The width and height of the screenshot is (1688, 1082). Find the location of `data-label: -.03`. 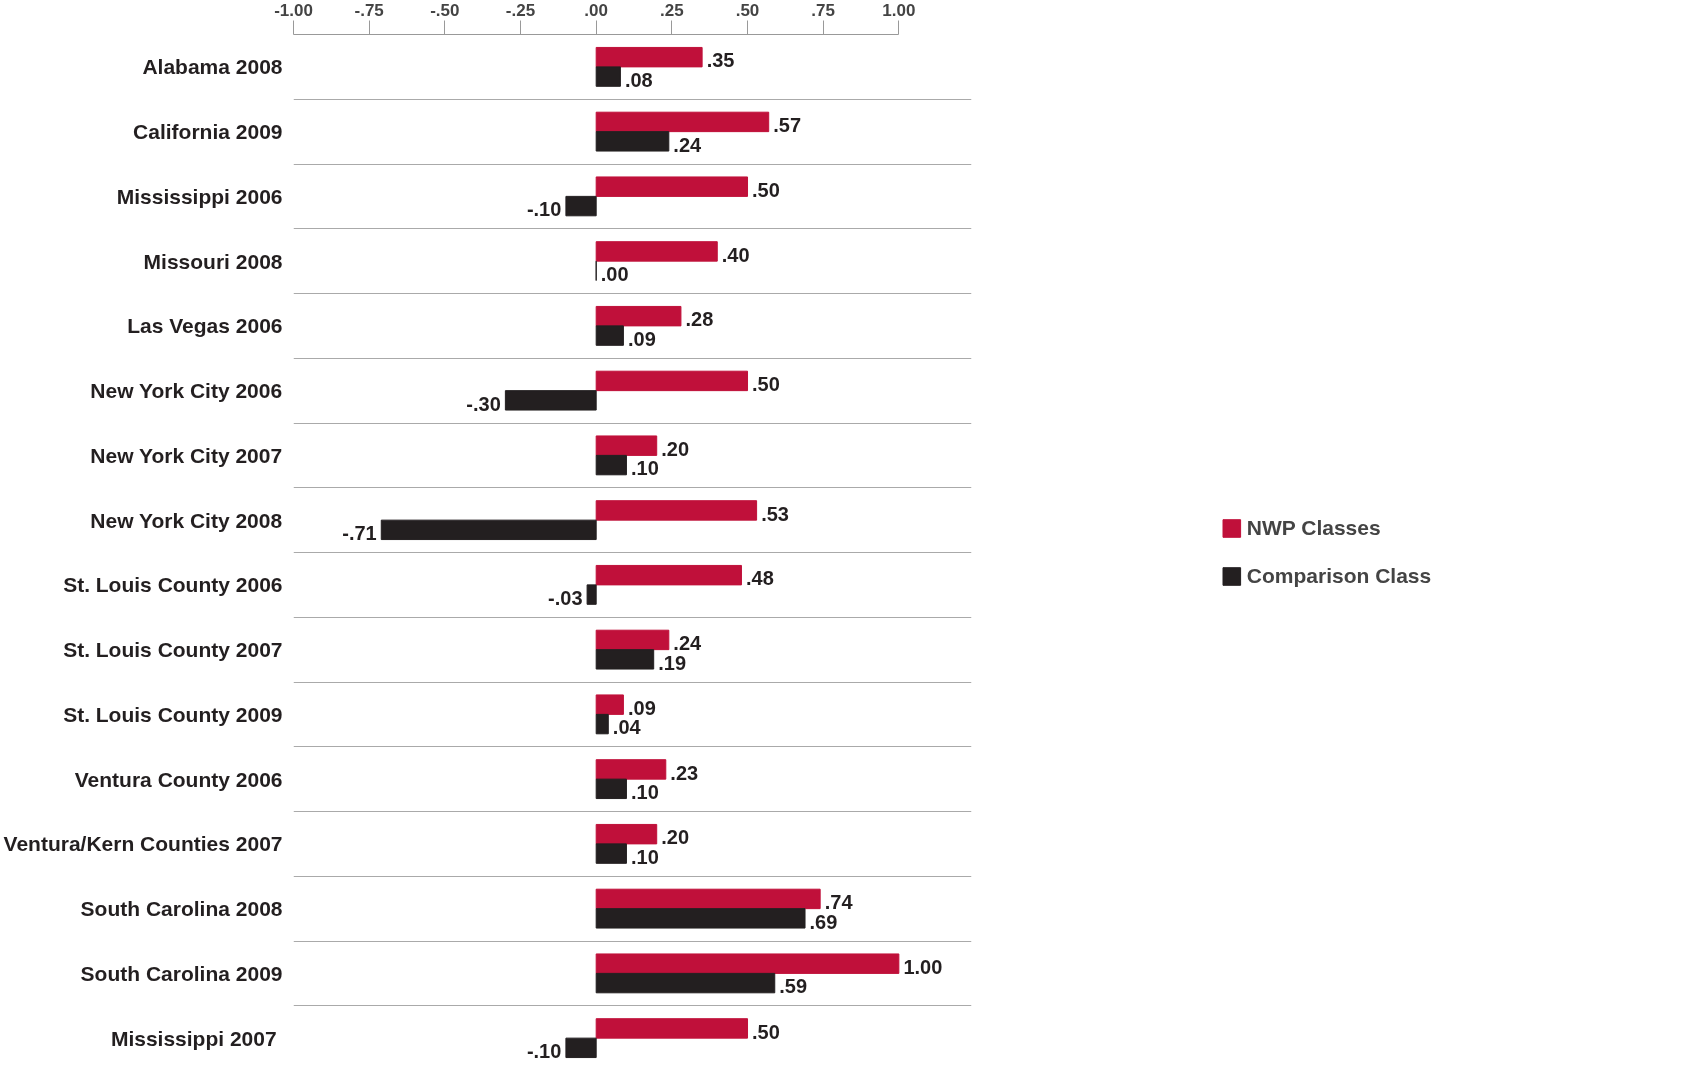

data-label: -.03 is located at coordinates (565, 597).